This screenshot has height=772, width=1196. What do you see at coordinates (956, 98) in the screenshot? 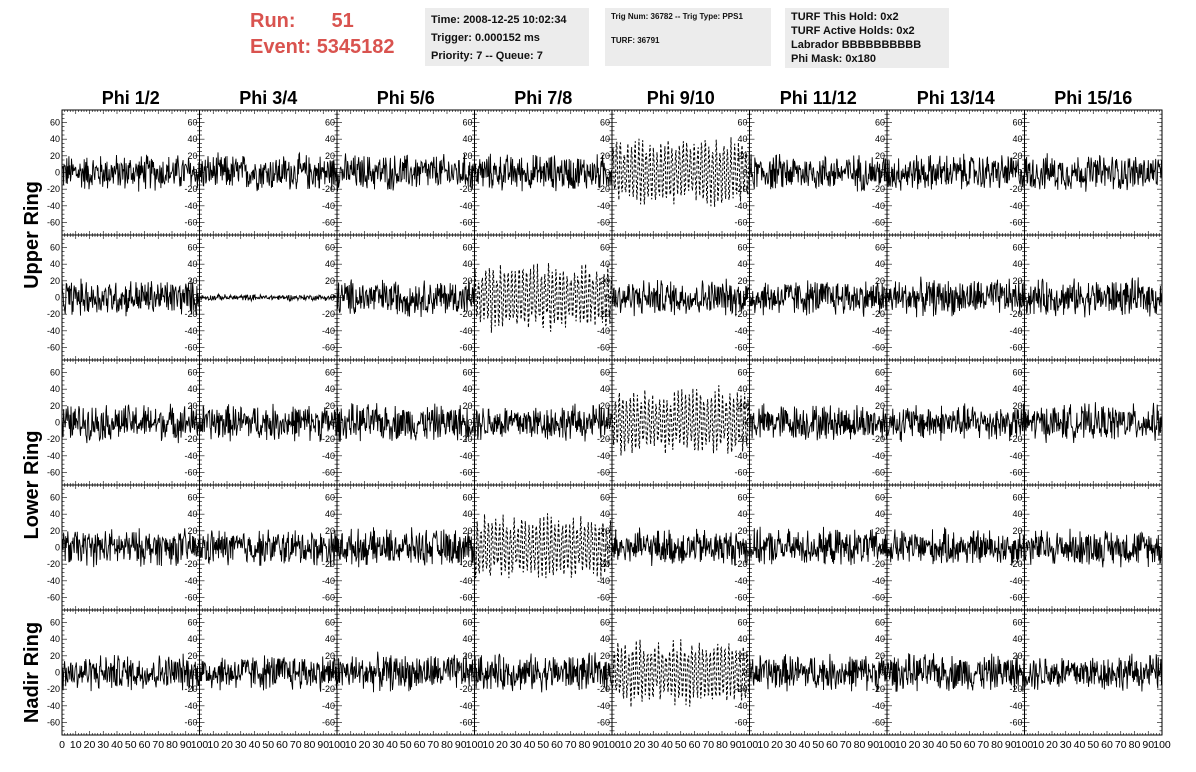
I see `column-header: Phi 13/14` at bounding box center [956, 98].